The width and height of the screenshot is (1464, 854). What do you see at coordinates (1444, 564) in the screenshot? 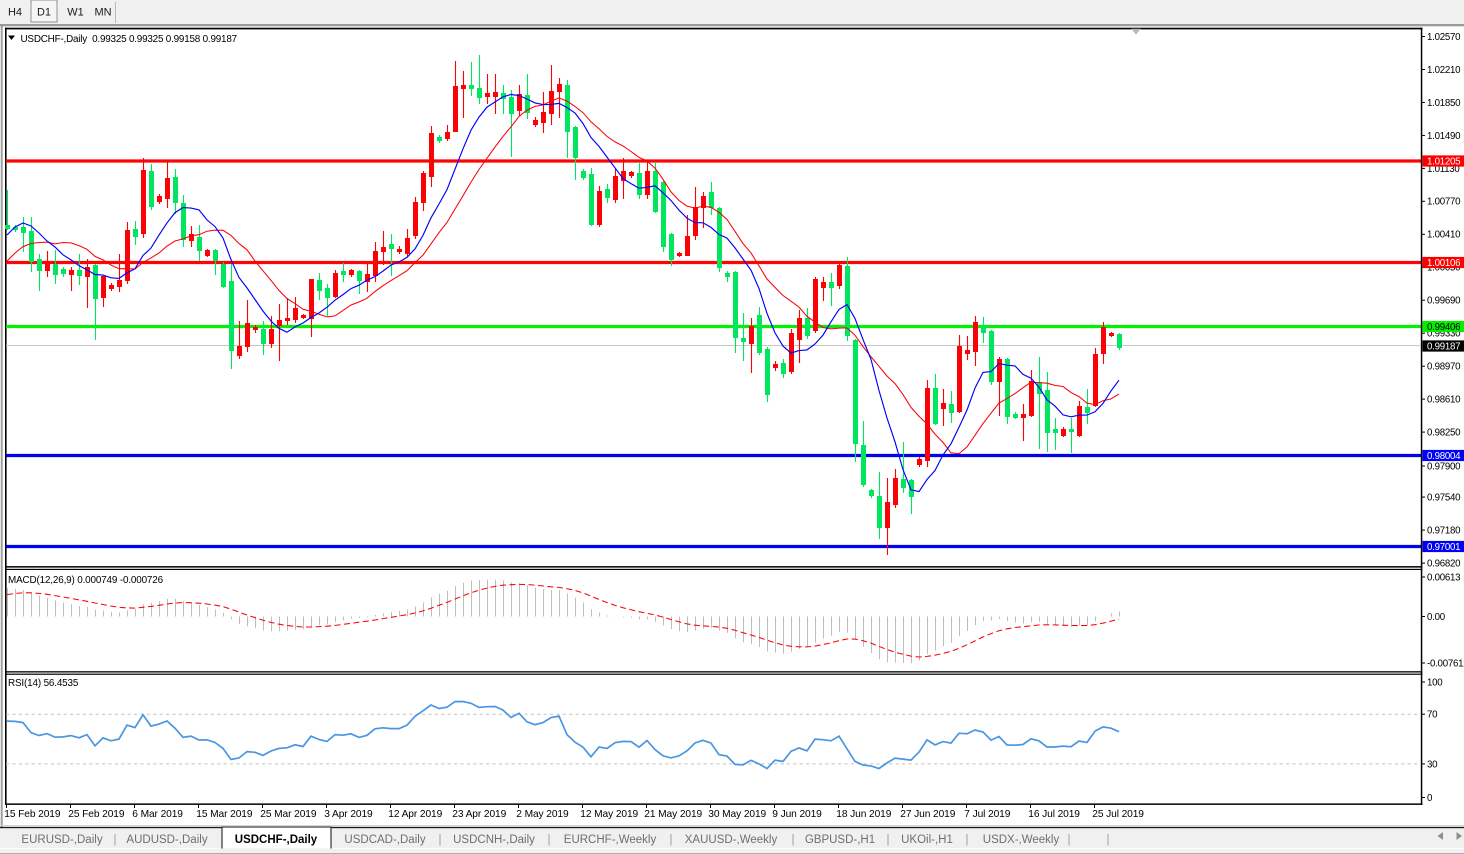
I see `svg-text: 0.96820` at bounding box center [1444, 564].